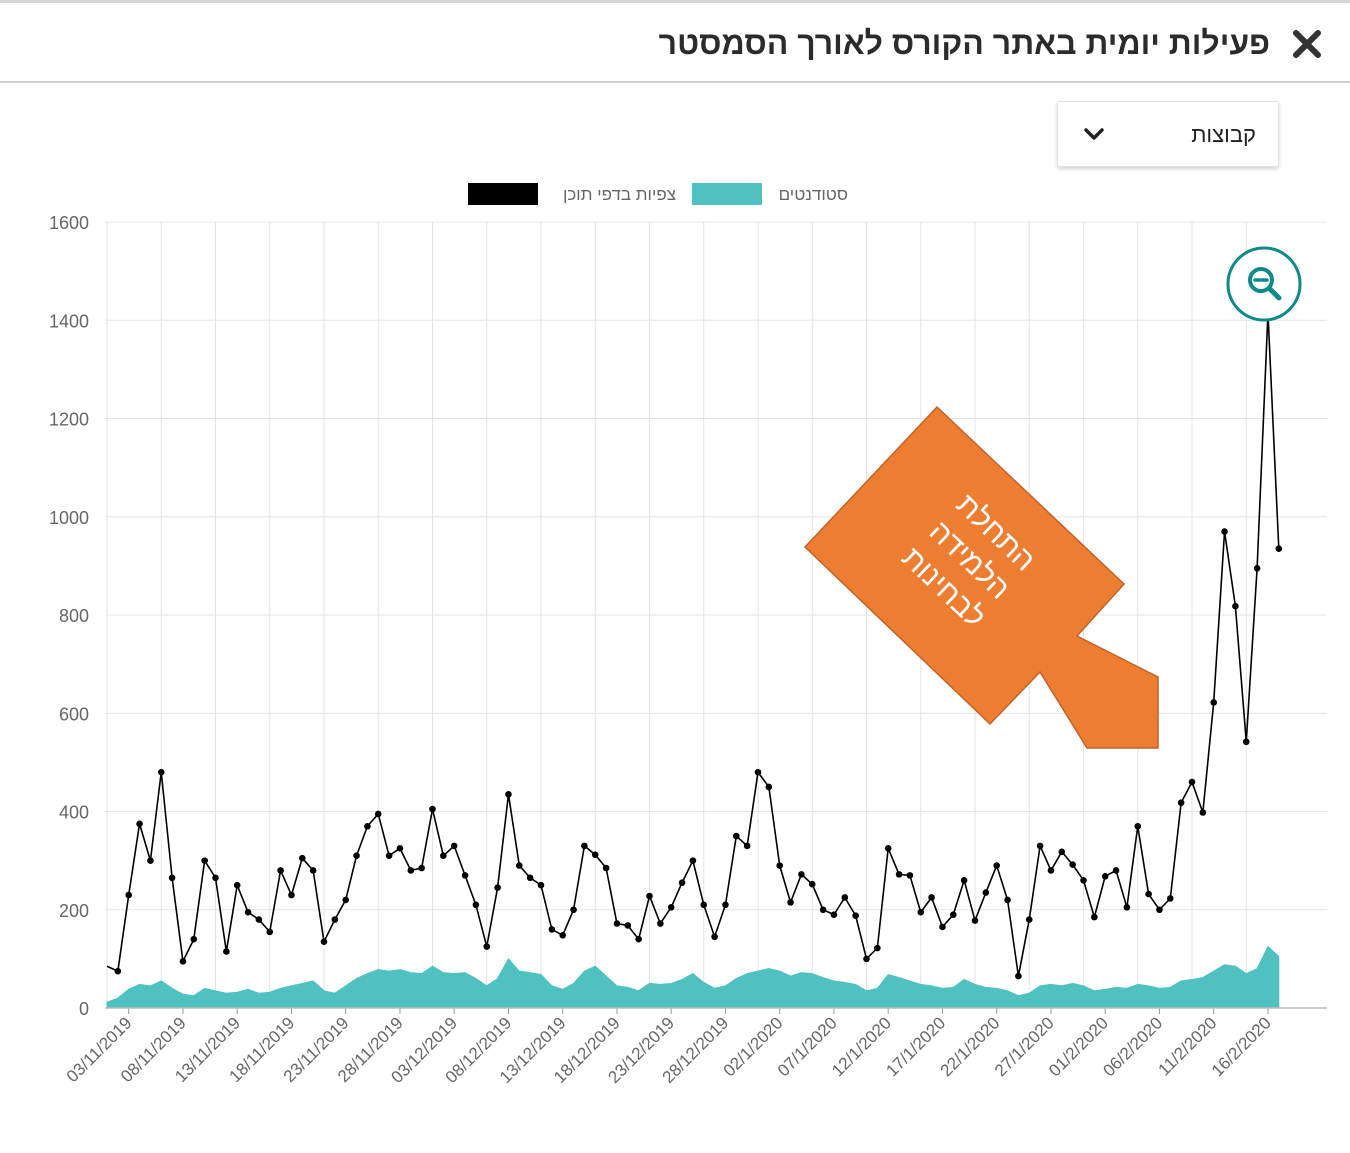 This screenshot has width=1350, height=1153. I want to click on legend-label-students: סטודנטים, so click(813, 194).